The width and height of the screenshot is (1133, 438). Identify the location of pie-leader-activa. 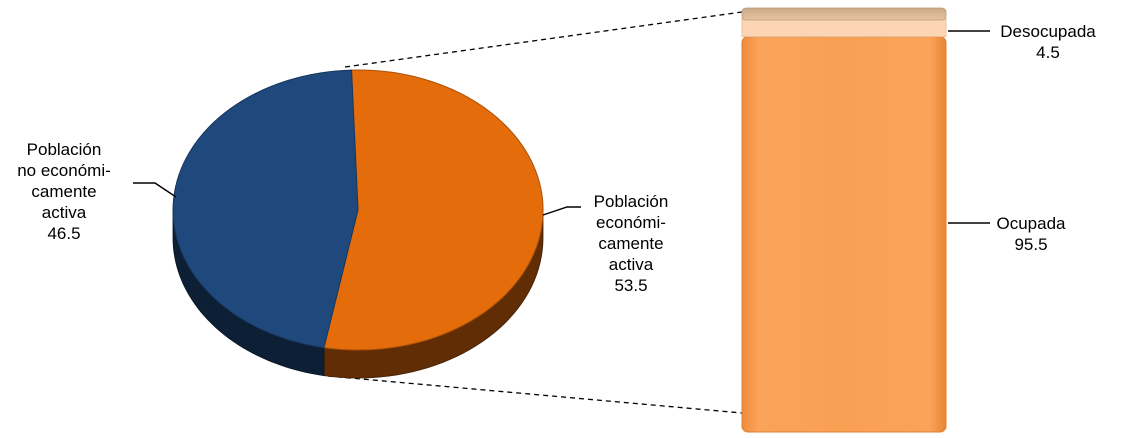
(561, 211).